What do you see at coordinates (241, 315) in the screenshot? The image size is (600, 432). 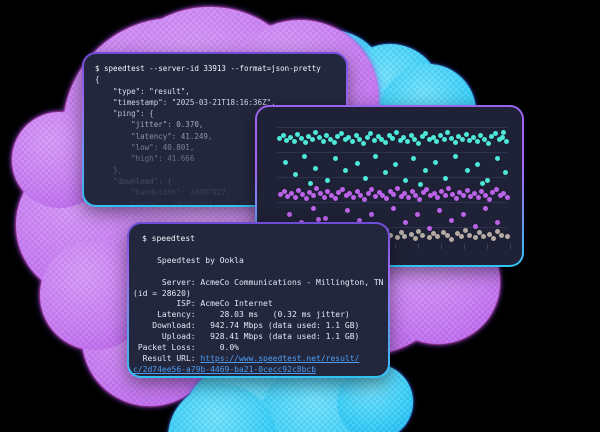 I see `terminal-line: Latency: 28.03 ms (0.32 ms jitter)` at bounding box center [241, 315].